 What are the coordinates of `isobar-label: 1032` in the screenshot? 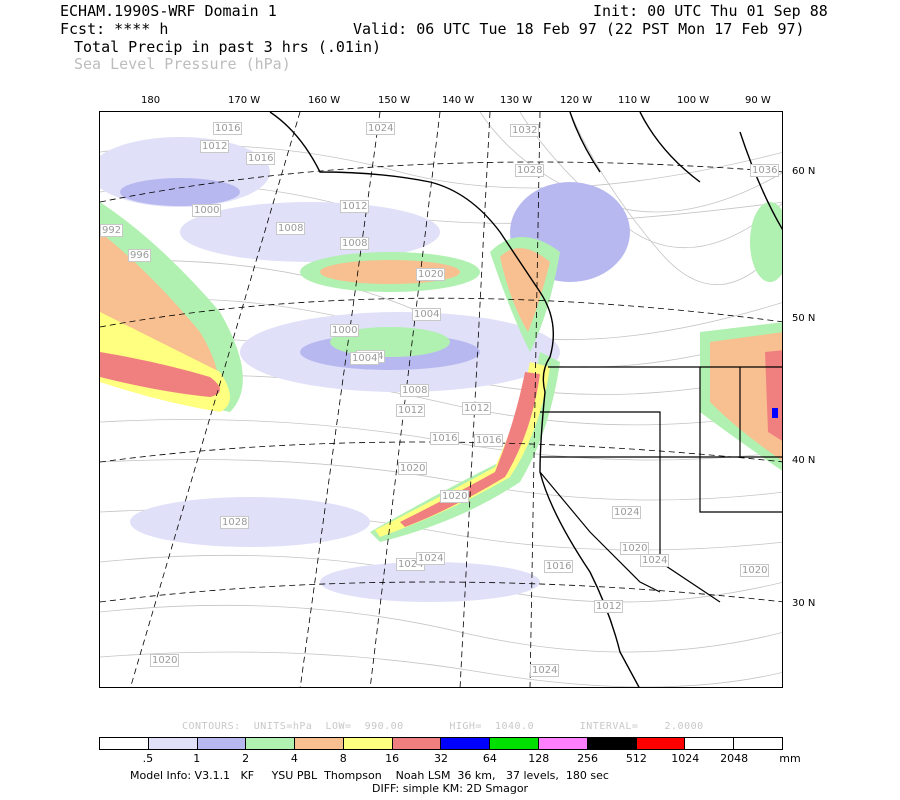 It's located at (525, 130).